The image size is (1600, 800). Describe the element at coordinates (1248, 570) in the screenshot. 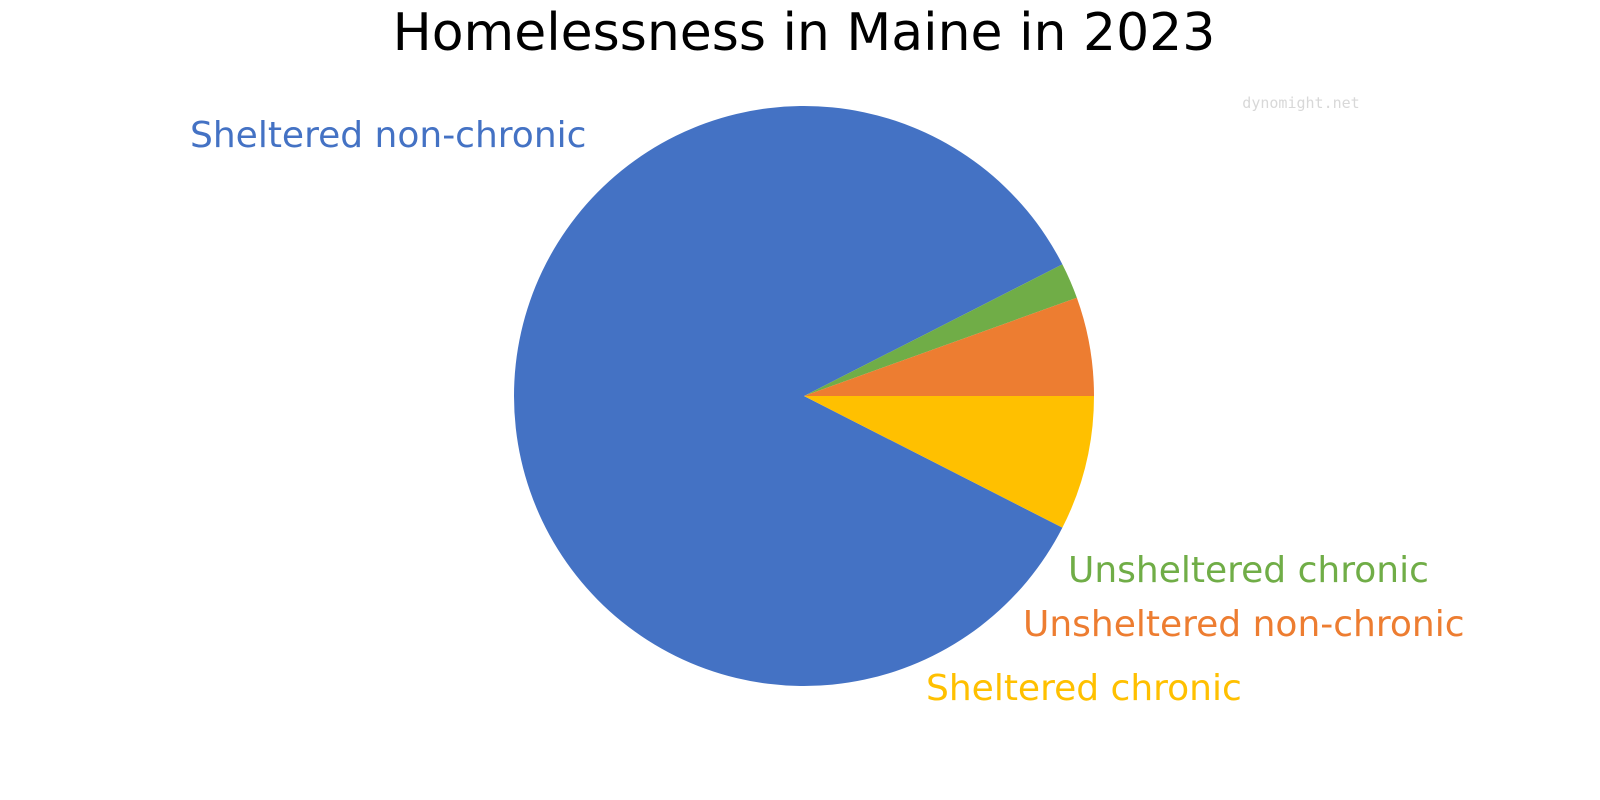

I see `slice-label-unsheltered-chronic: Unsheltered chronic` at that location.